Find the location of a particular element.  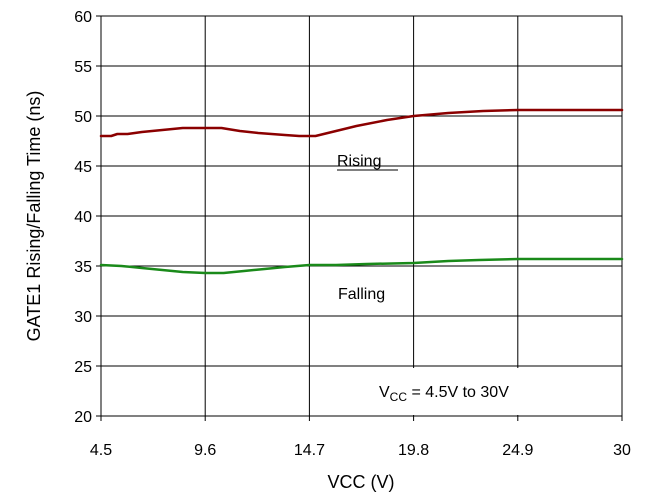

x-tick-label: 19.8 is located at coordinates (413, 450).